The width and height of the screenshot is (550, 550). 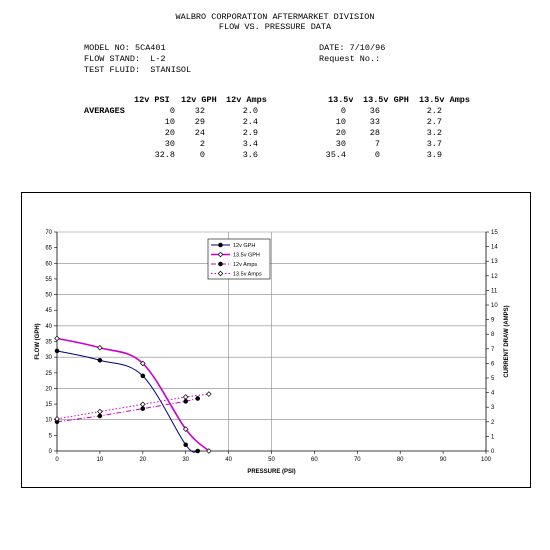 I want to click on y2-tick-label: 1, so click(x=493, y=437).